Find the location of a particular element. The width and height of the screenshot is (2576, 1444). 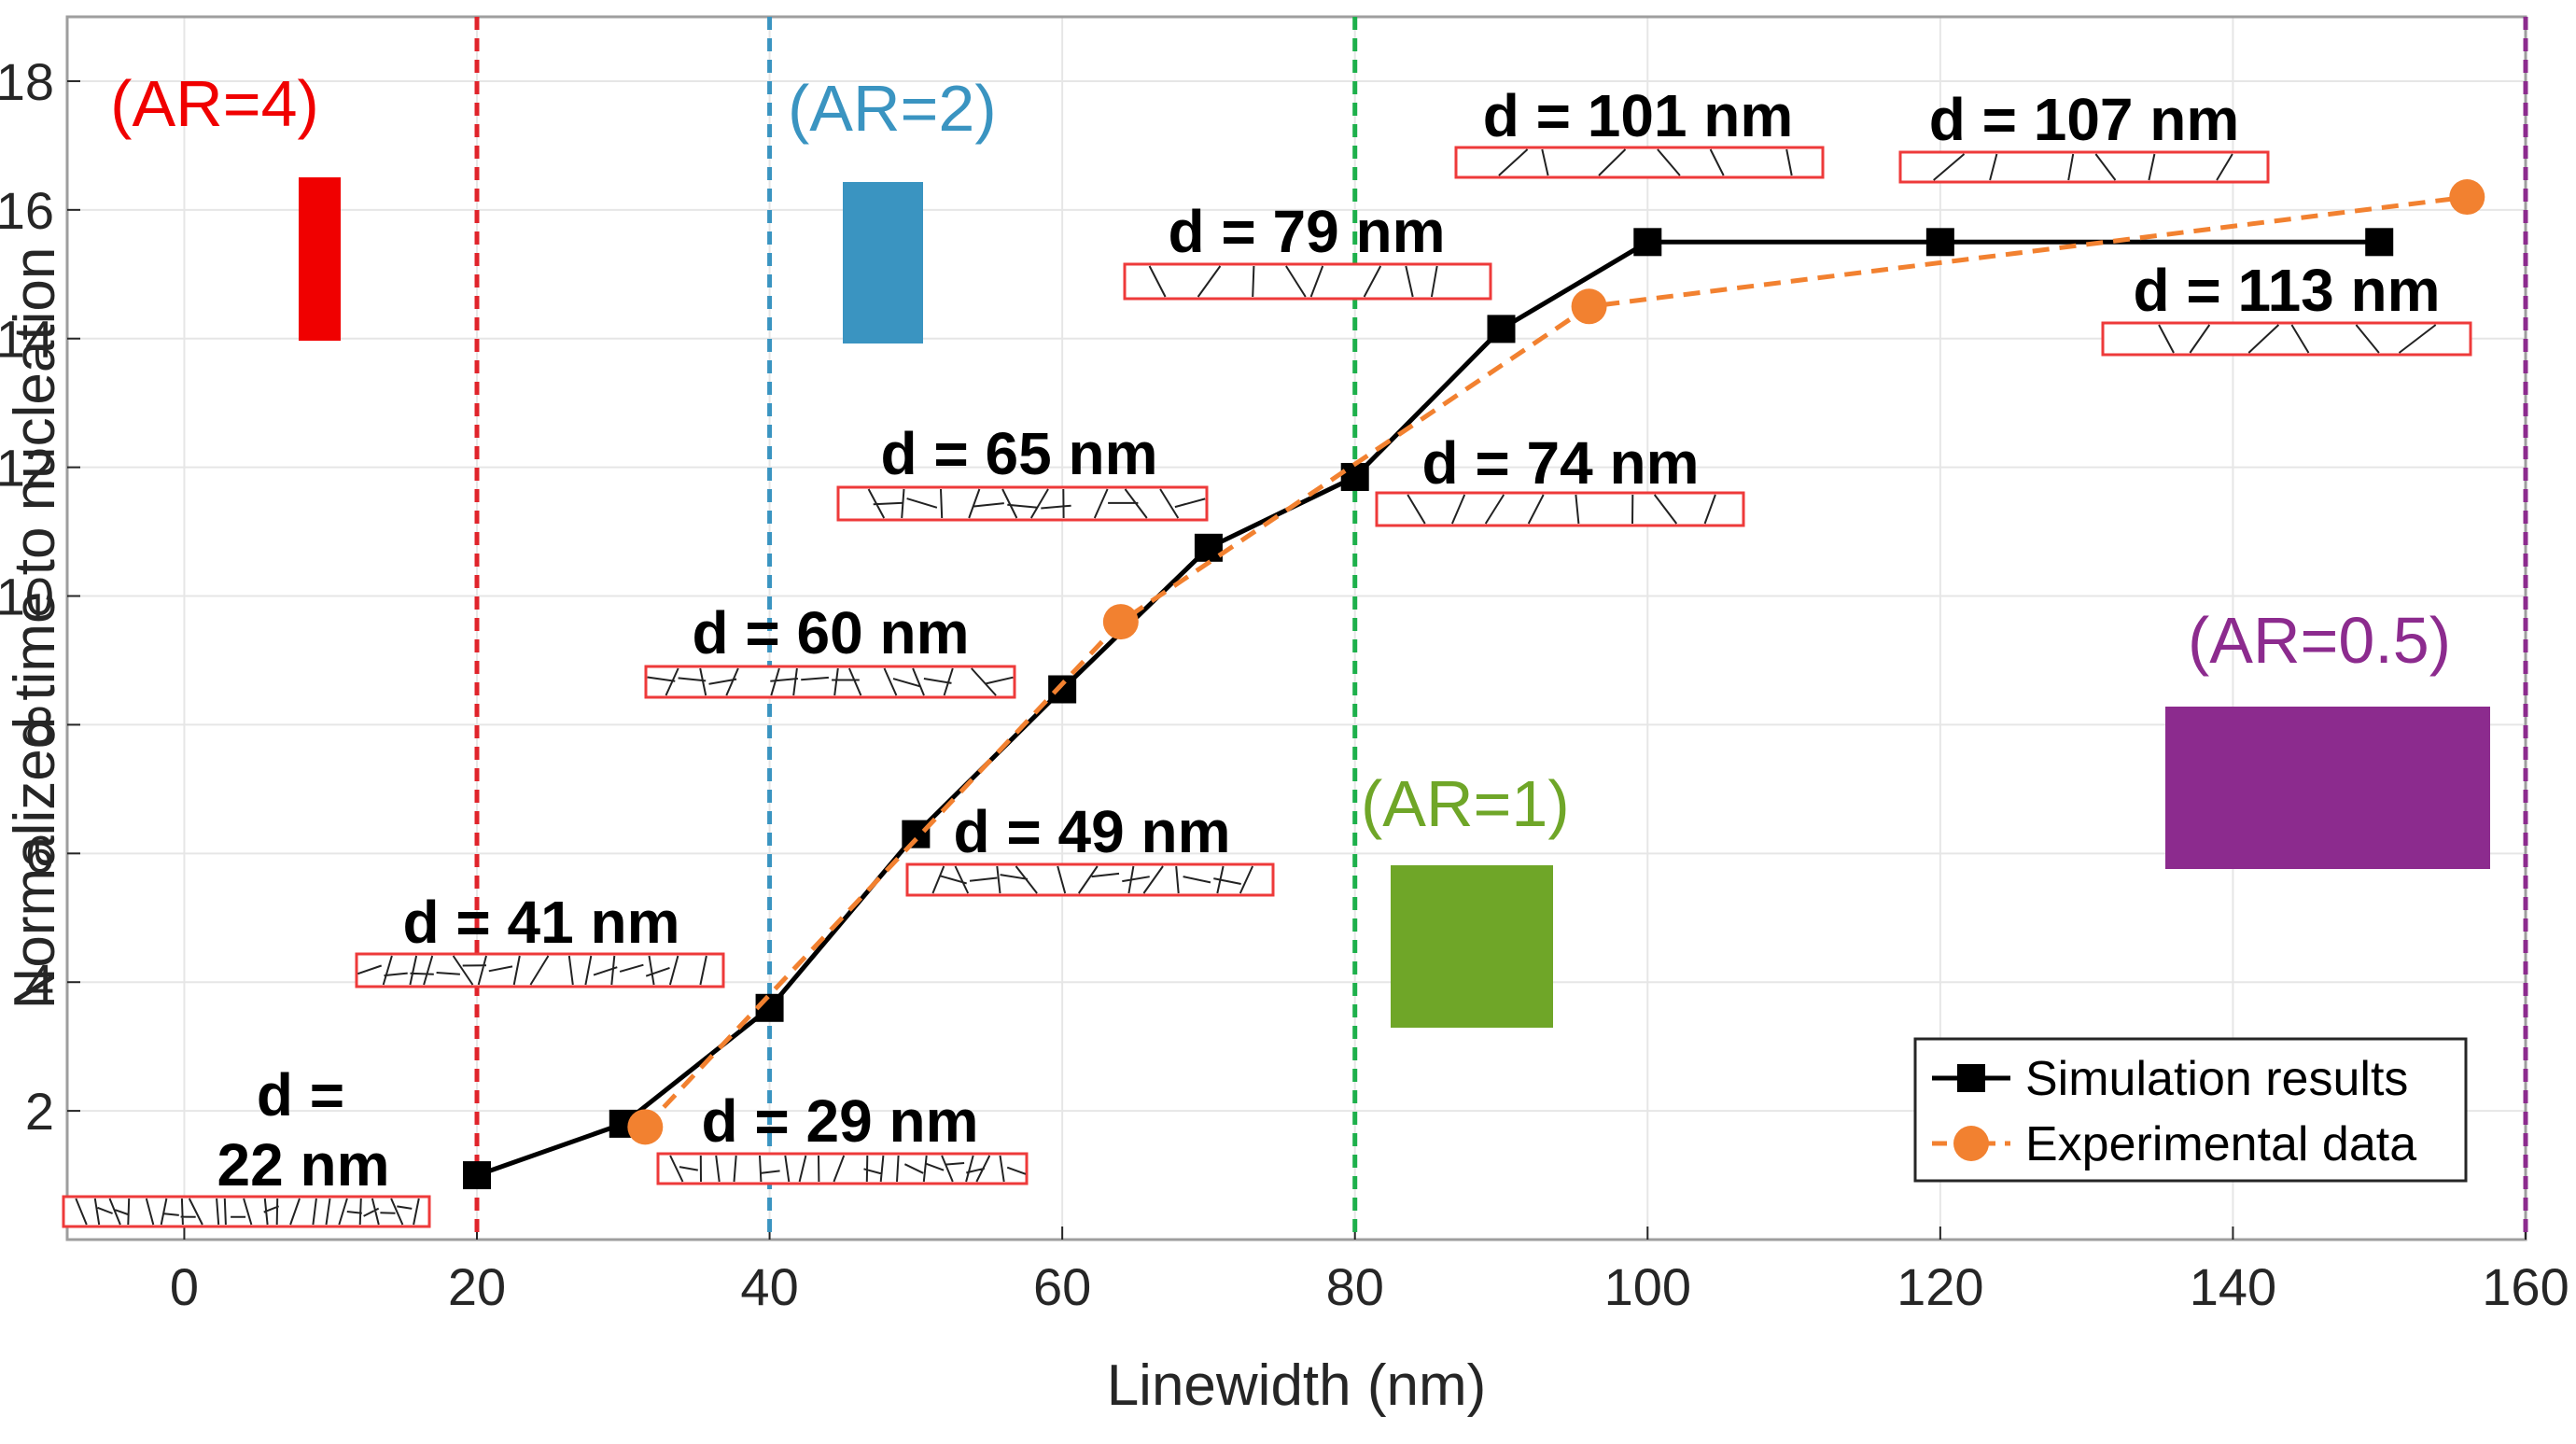

grain-size-label-10: d = 113 nm is located at coordinates (2286, 290).